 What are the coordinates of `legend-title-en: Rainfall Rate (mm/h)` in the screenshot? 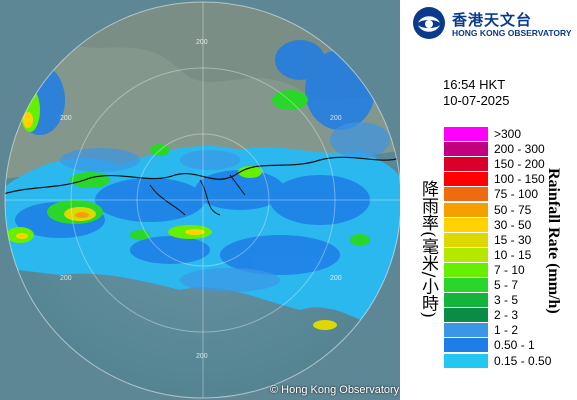 It's located at (553, 241).